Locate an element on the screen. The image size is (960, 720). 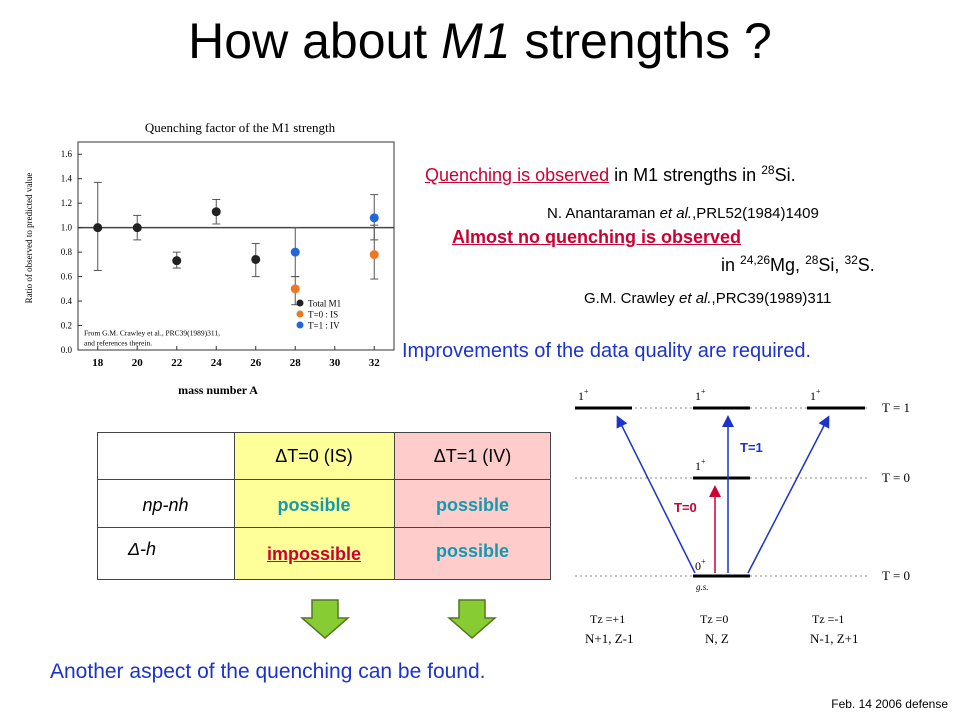
y-tick-label: 1.2 is located at coordinates (66, 203).